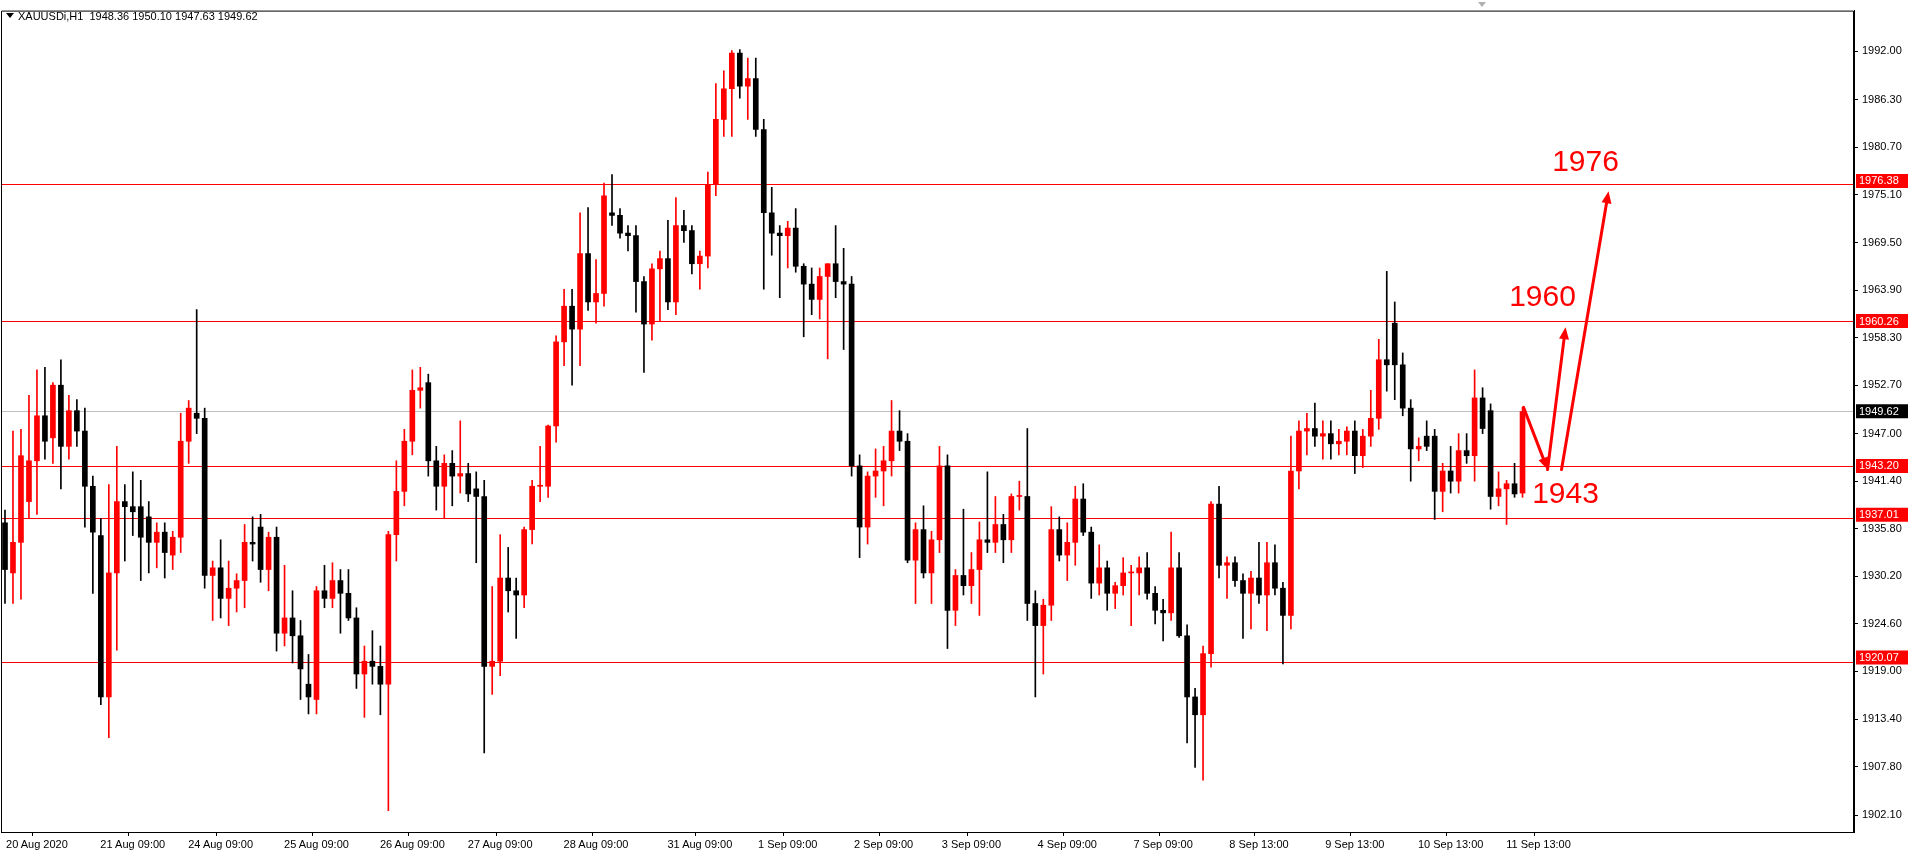 The image size is (1920, 858). I want to click on ref-line-label: 1937.01, so click(1879, 514).